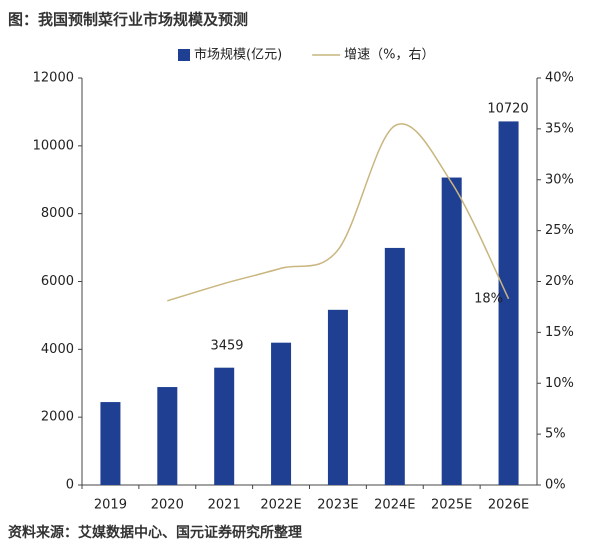 This screenshot has height=556, width=600. Describe the element at coordinates (57, 349) in the screenshot. I see `y-tick-label: 4000` at that location.